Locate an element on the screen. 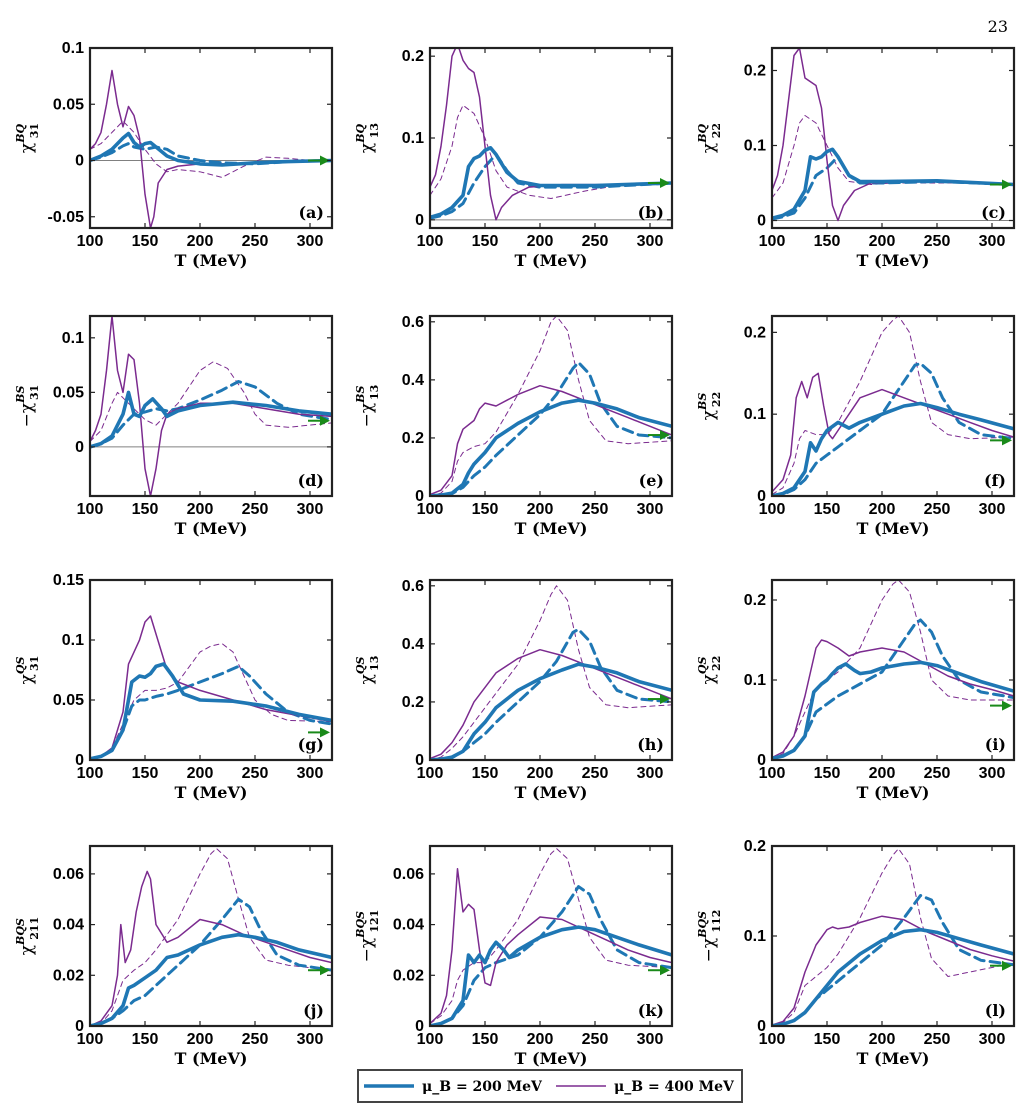  y-tick-label: 0.05 is located at coordinates (68, 700).